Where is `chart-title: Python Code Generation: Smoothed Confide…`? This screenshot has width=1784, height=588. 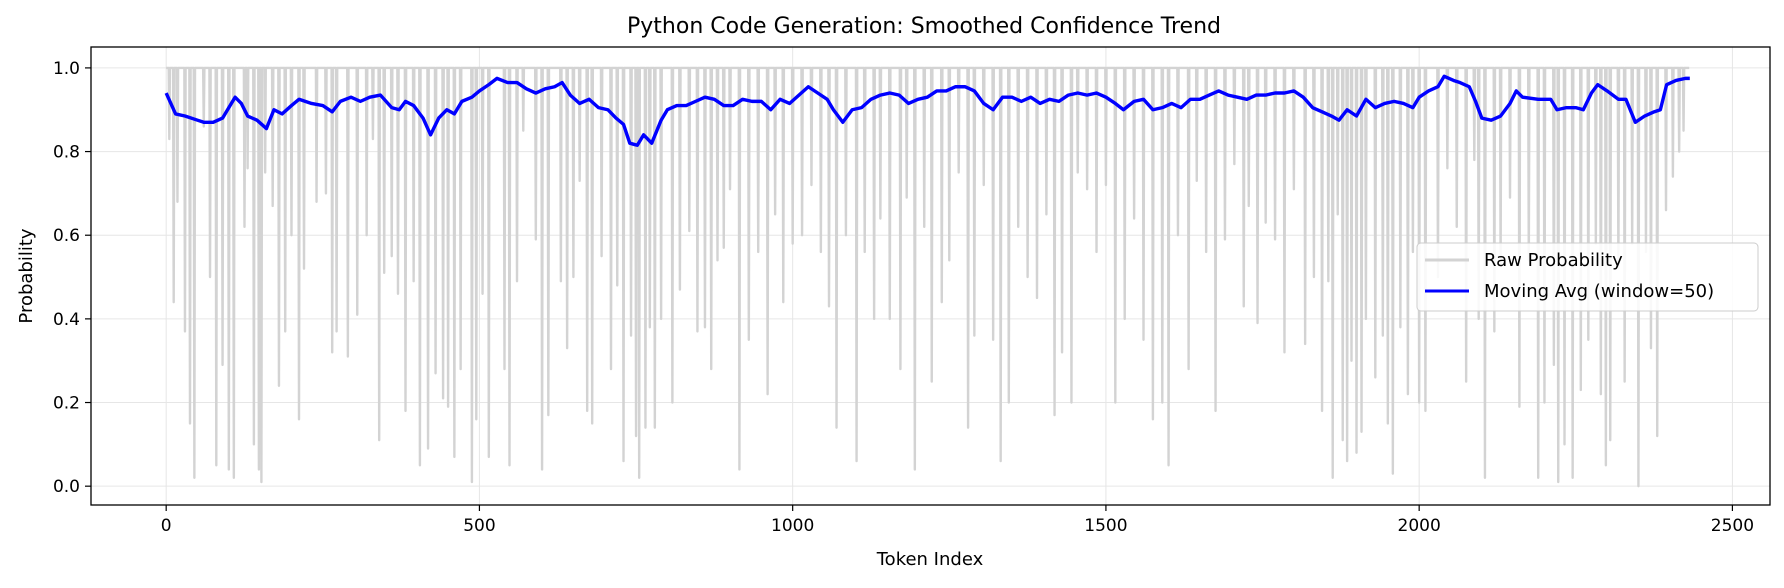
chart-title: Python Code Generation: Smoothed Confide… is located at coordinates (924, 26).